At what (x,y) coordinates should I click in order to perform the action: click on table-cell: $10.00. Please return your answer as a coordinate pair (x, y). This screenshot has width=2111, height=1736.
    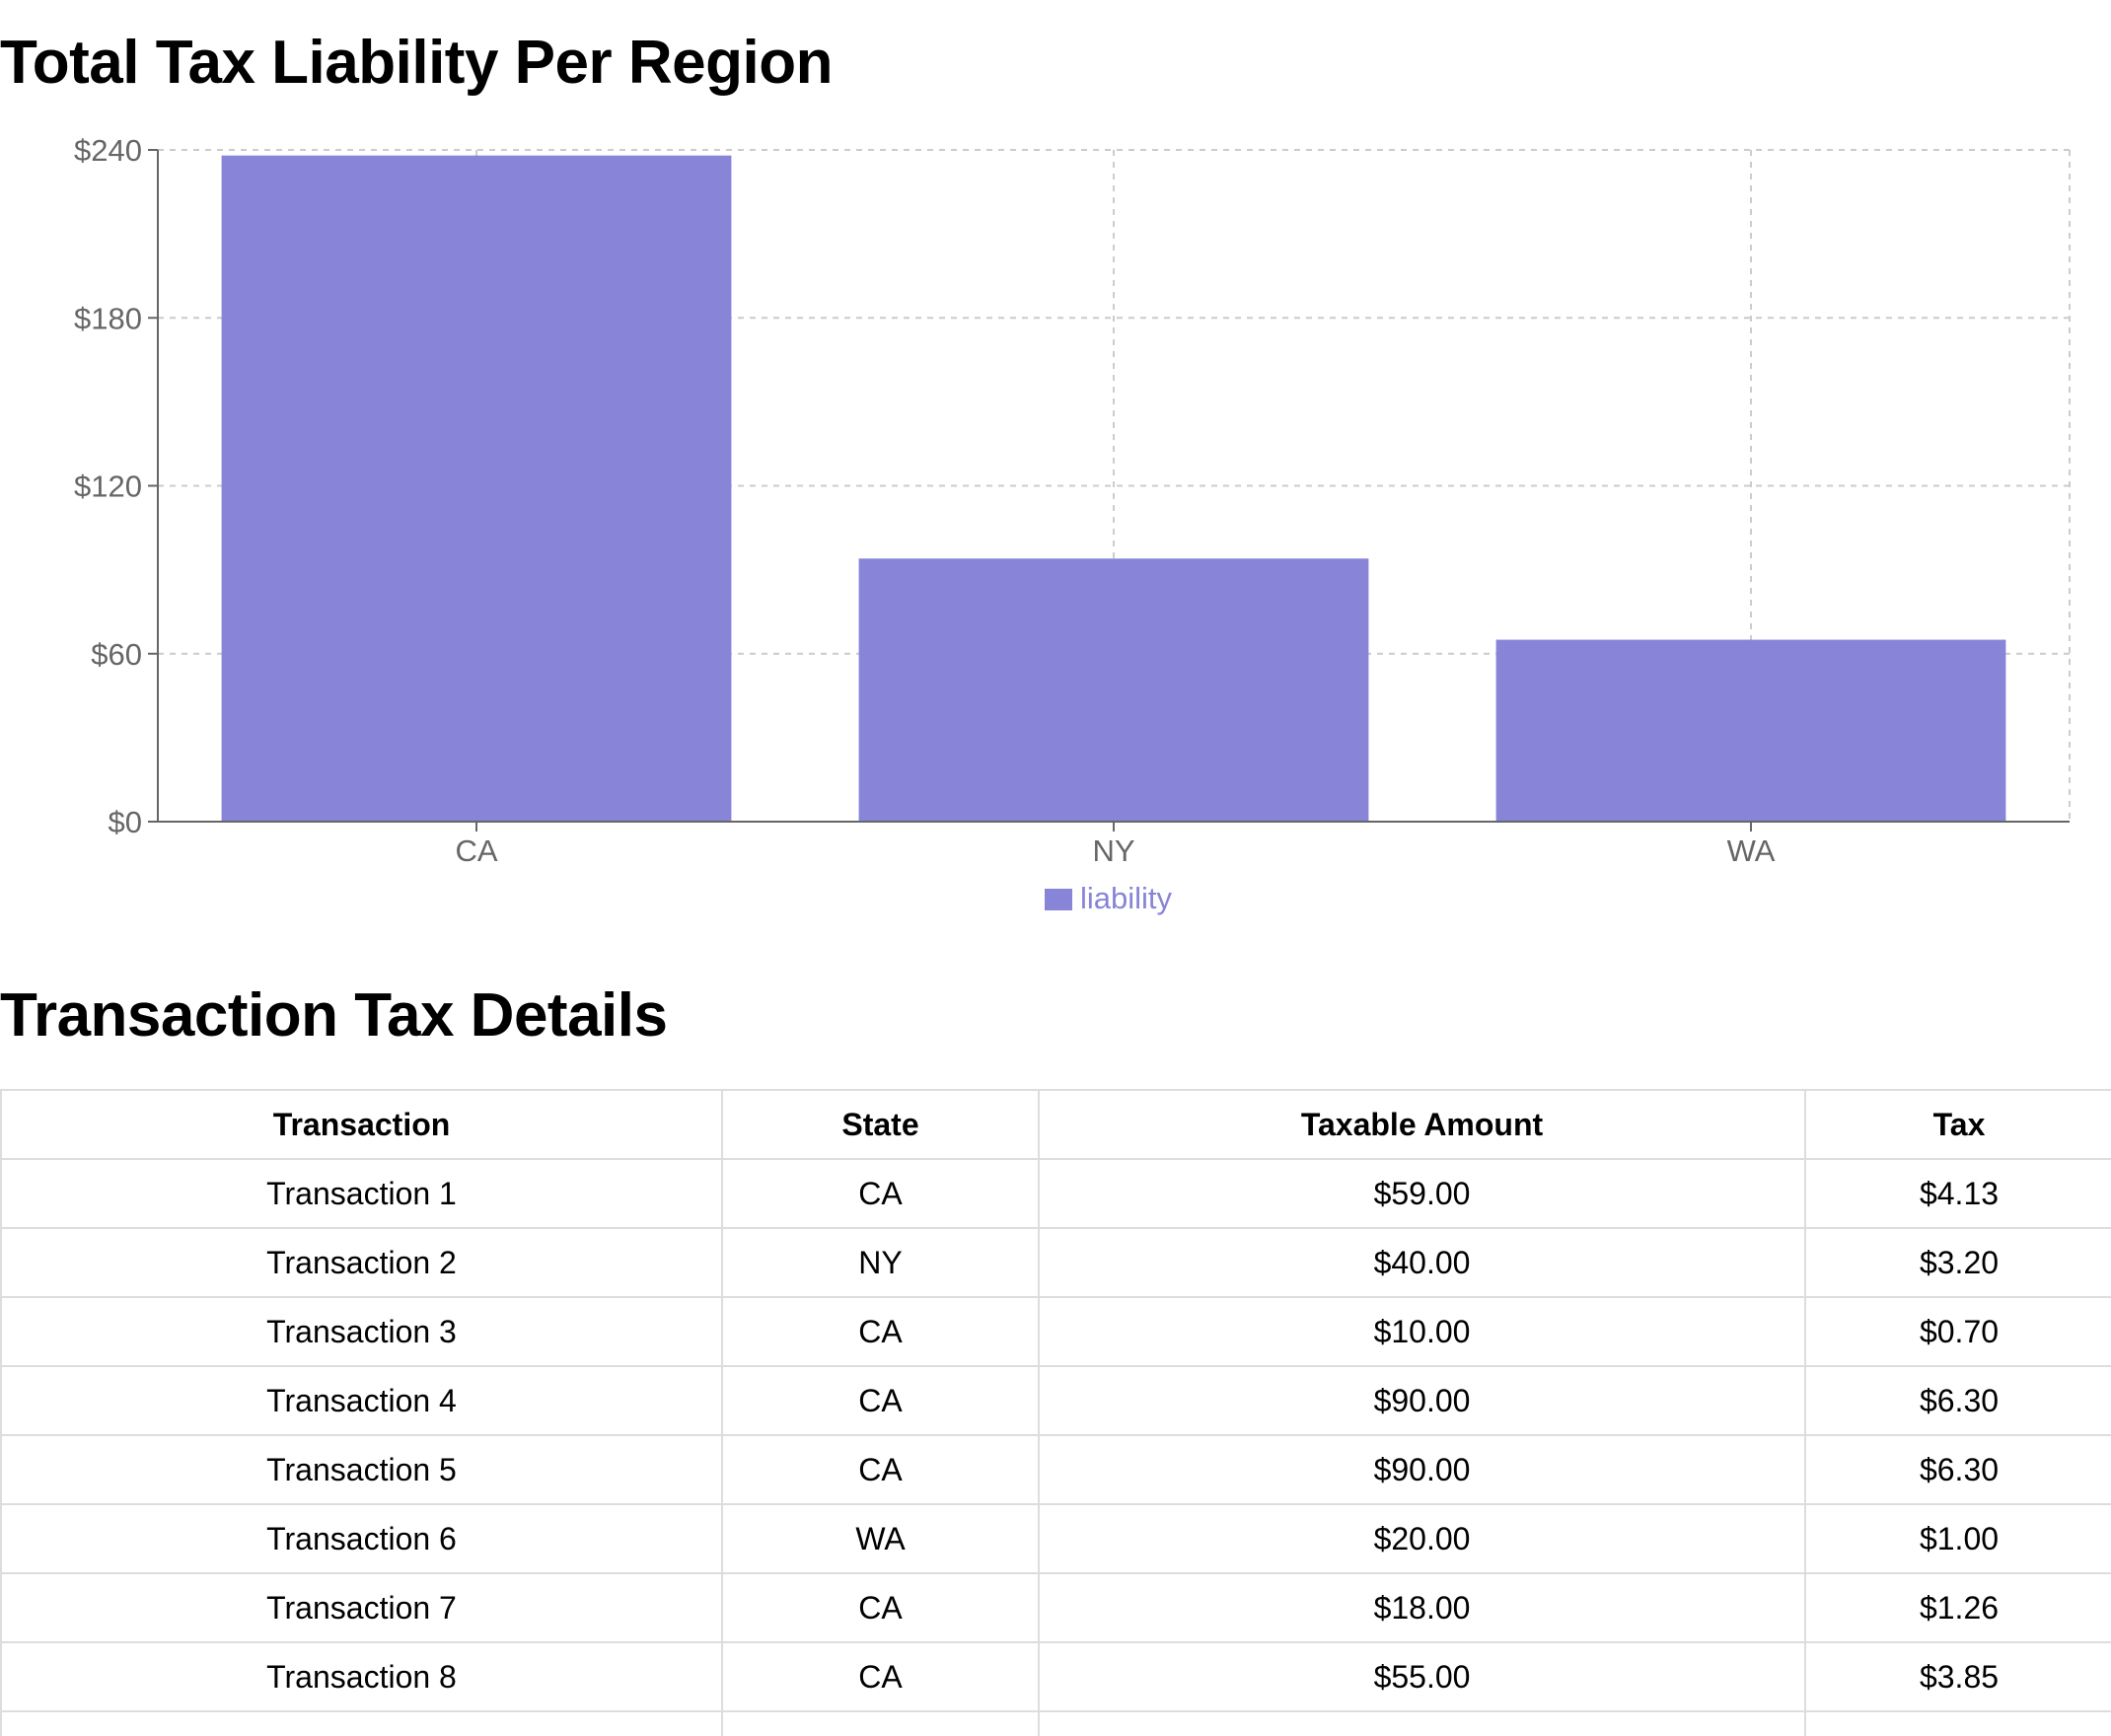
    Looking at the image, I should click on (1422, 1331).